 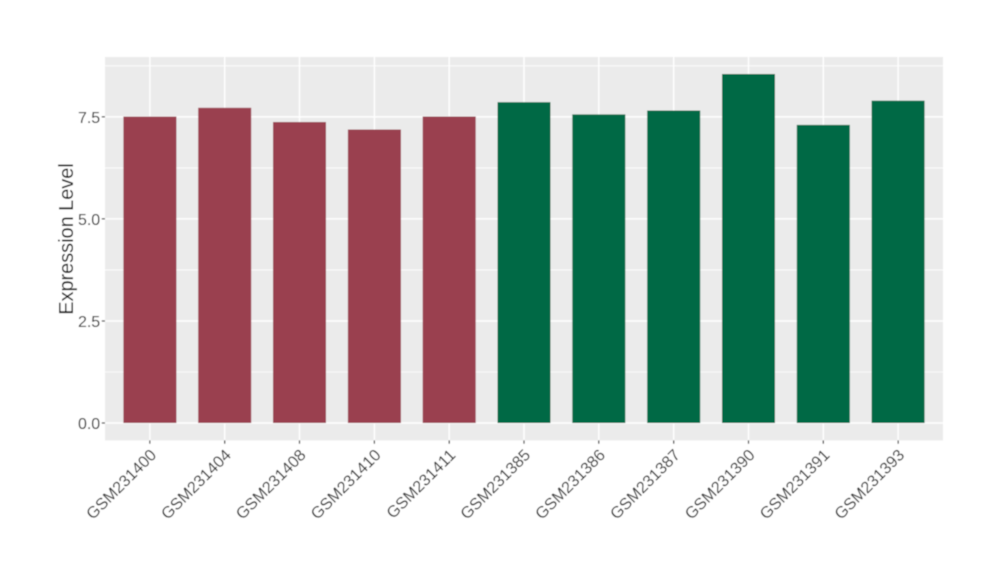 What do you see at coordinates (89, 424) in the screenshot?
I see `svg-text: 0.0` at bounding box center [89, 424].